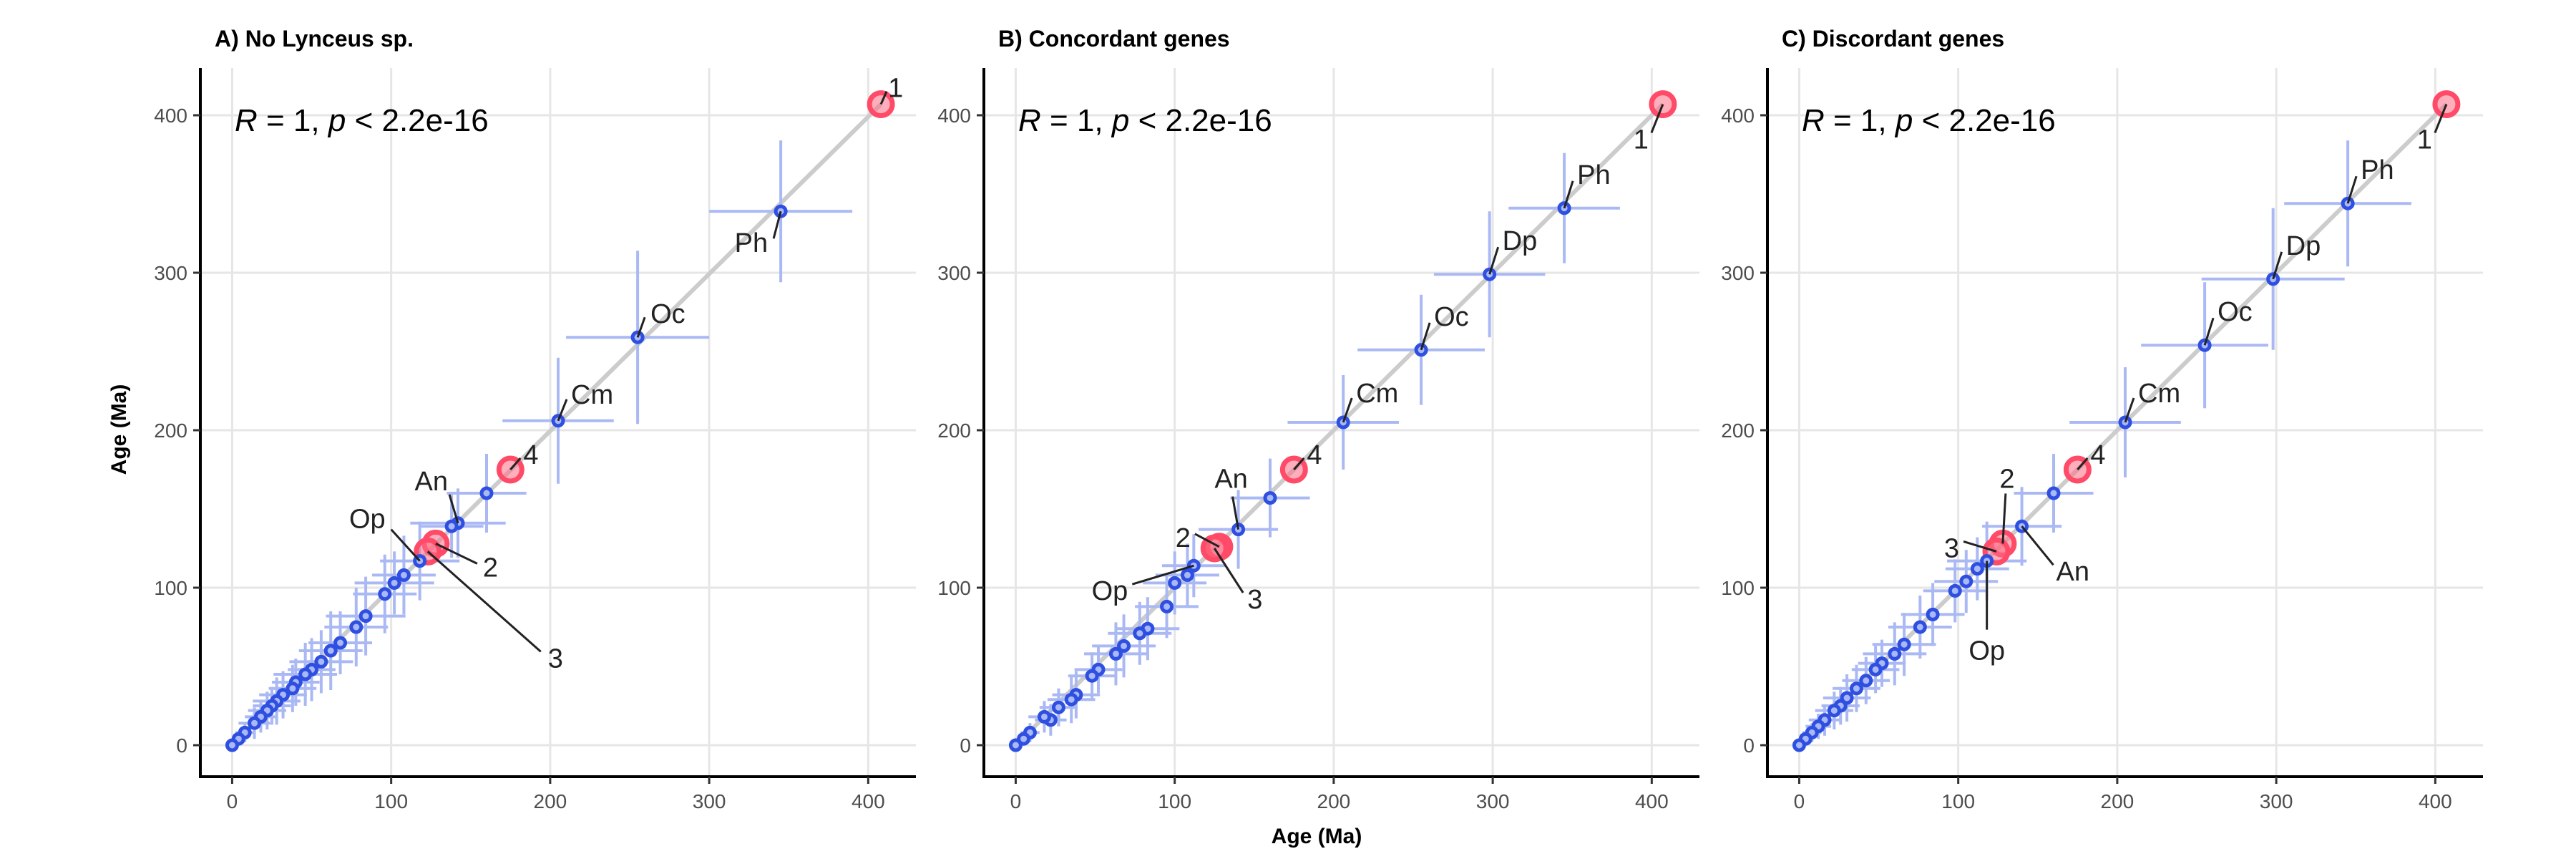 This screenshot has height=859, width=2576. What do you see at coordinates (1230, 480) in the screenshot?
I see `point-label: An` at bounding box center [1230, 480].